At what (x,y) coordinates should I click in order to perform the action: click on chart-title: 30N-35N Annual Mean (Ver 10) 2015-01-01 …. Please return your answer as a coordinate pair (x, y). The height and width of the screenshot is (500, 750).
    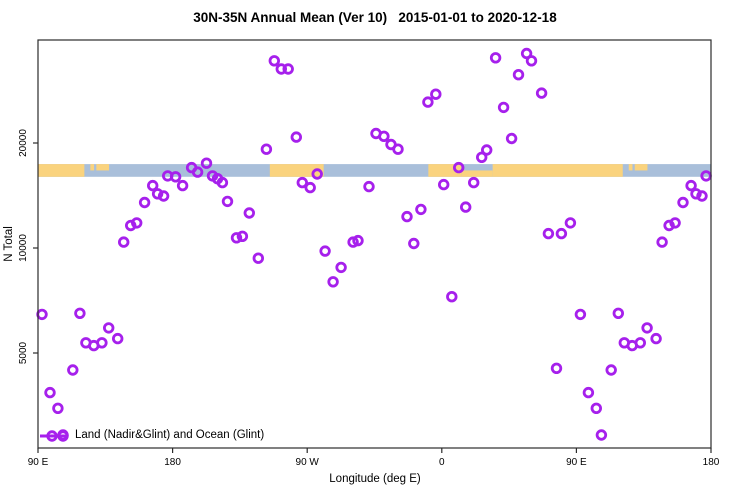
    Looking at the image, I should click on (375, 17).